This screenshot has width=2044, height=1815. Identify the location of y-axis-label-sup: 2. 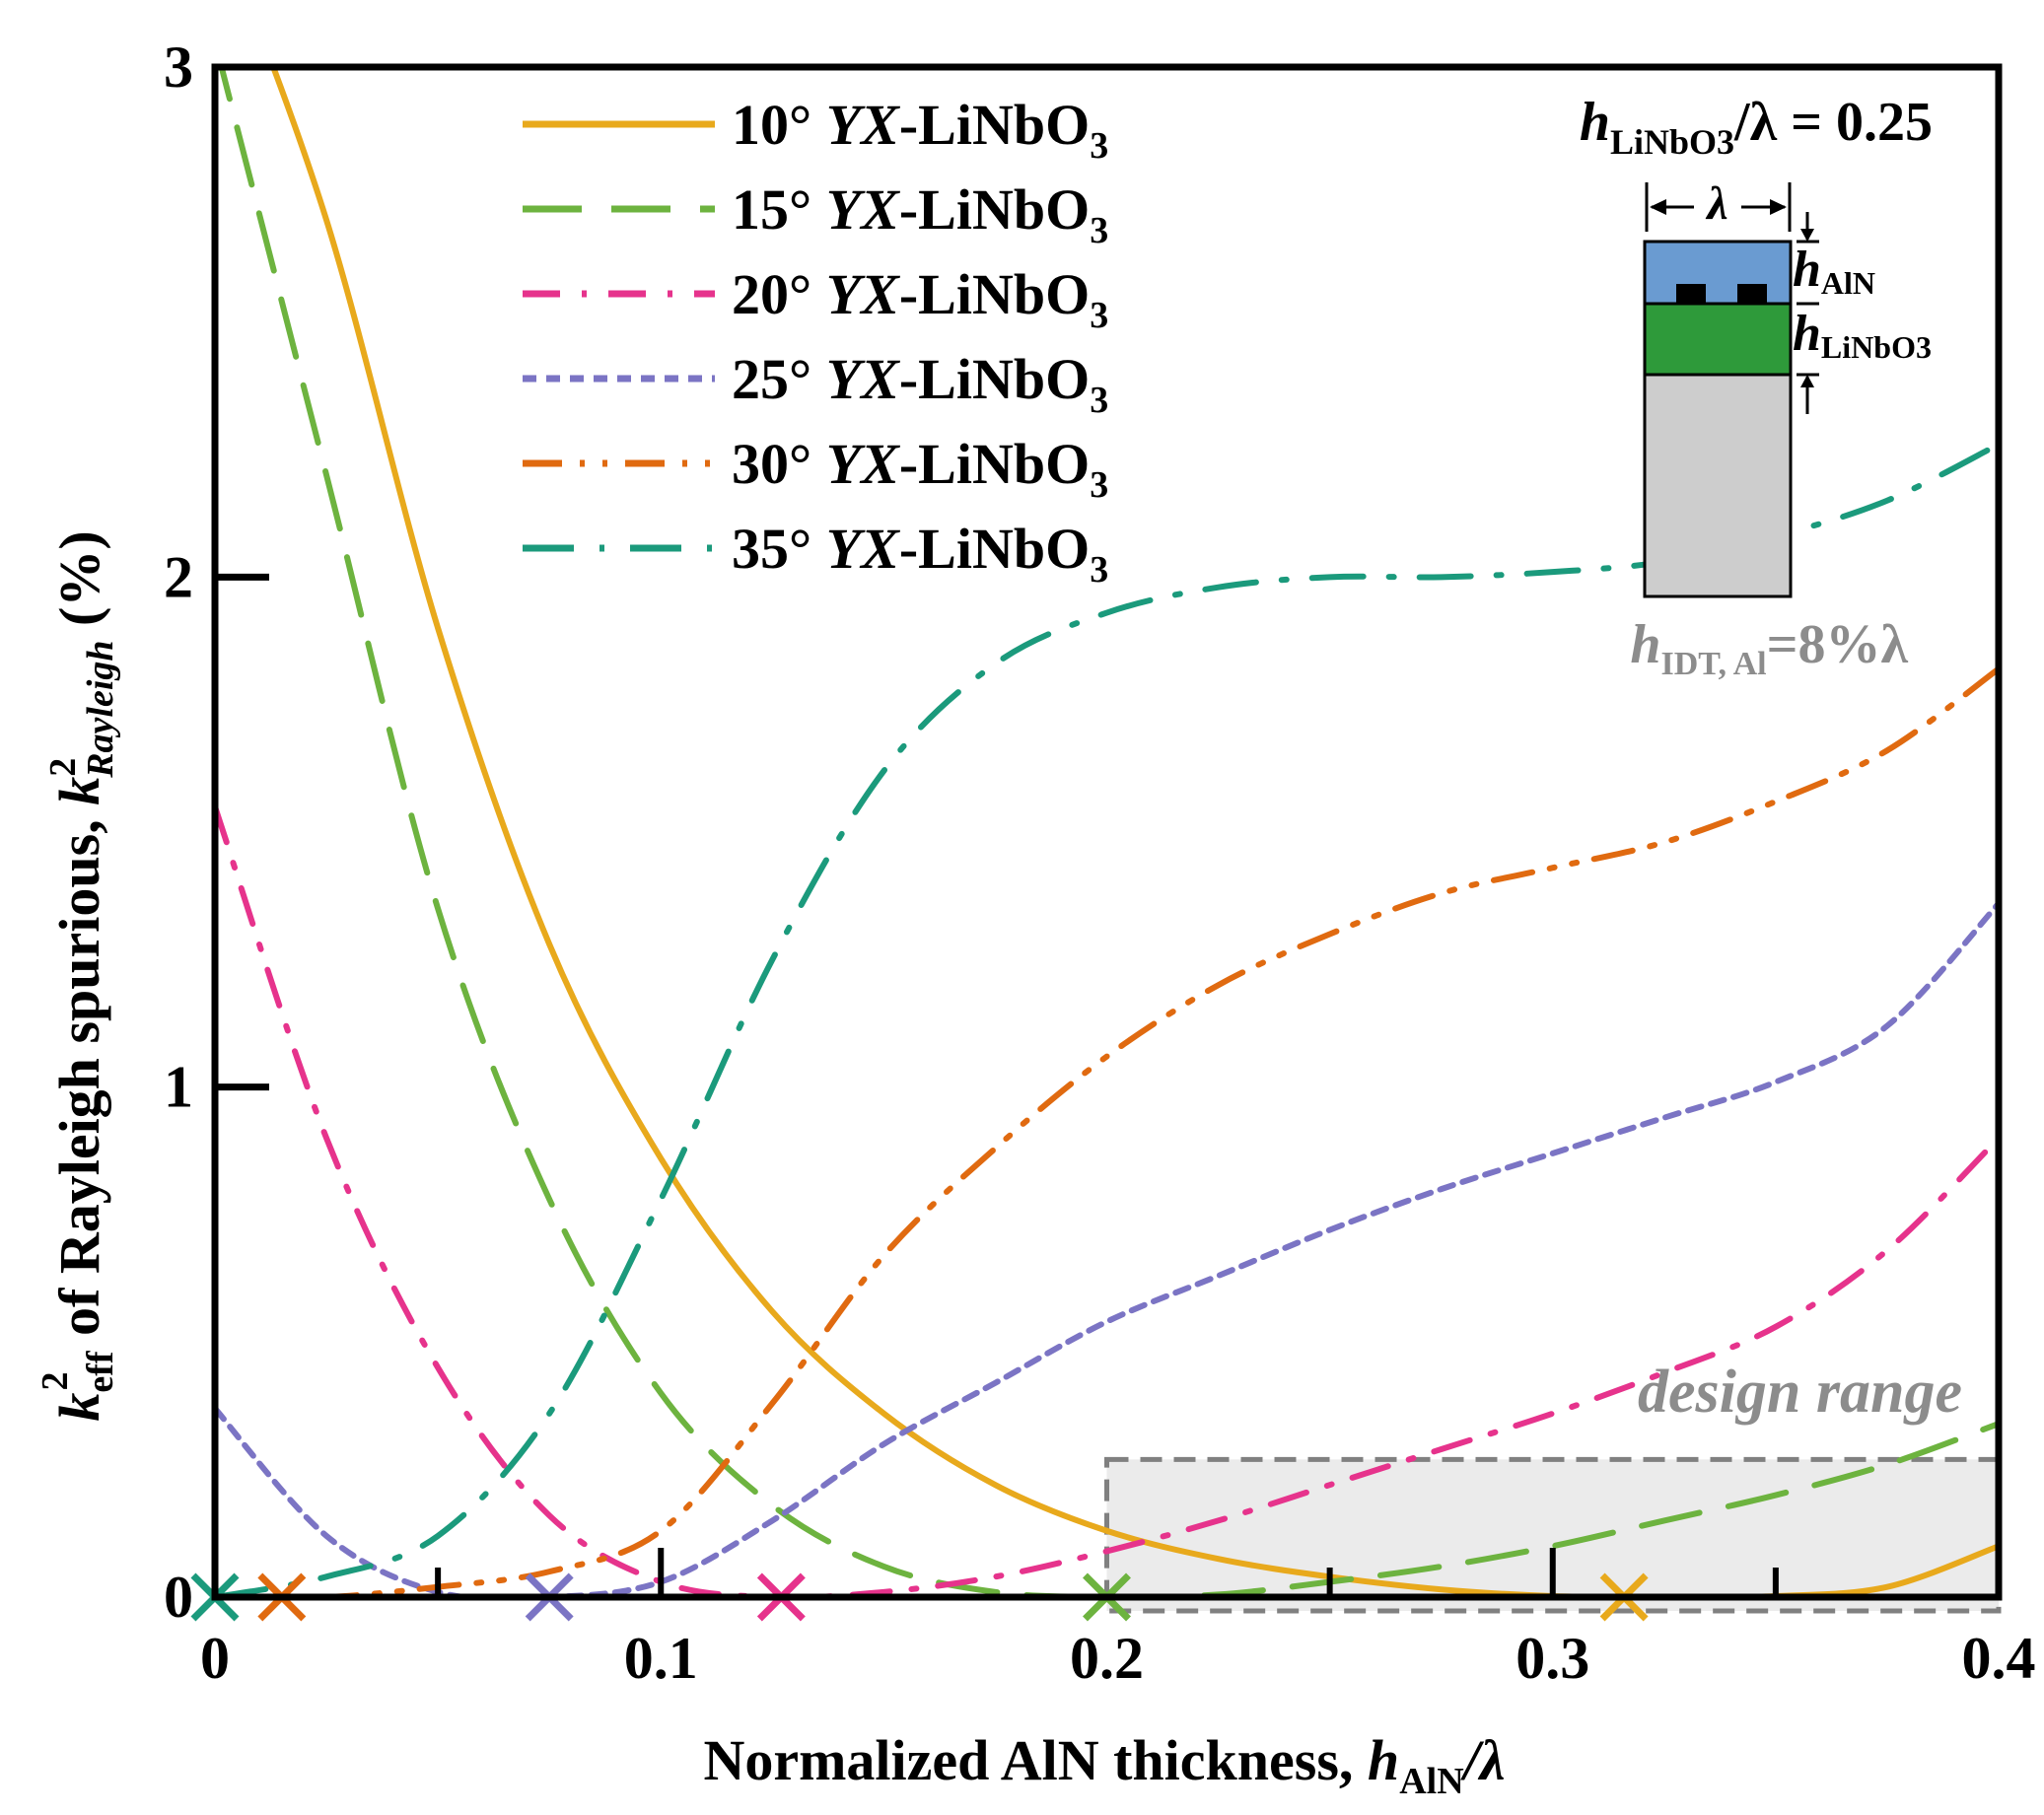
(56, 1380).